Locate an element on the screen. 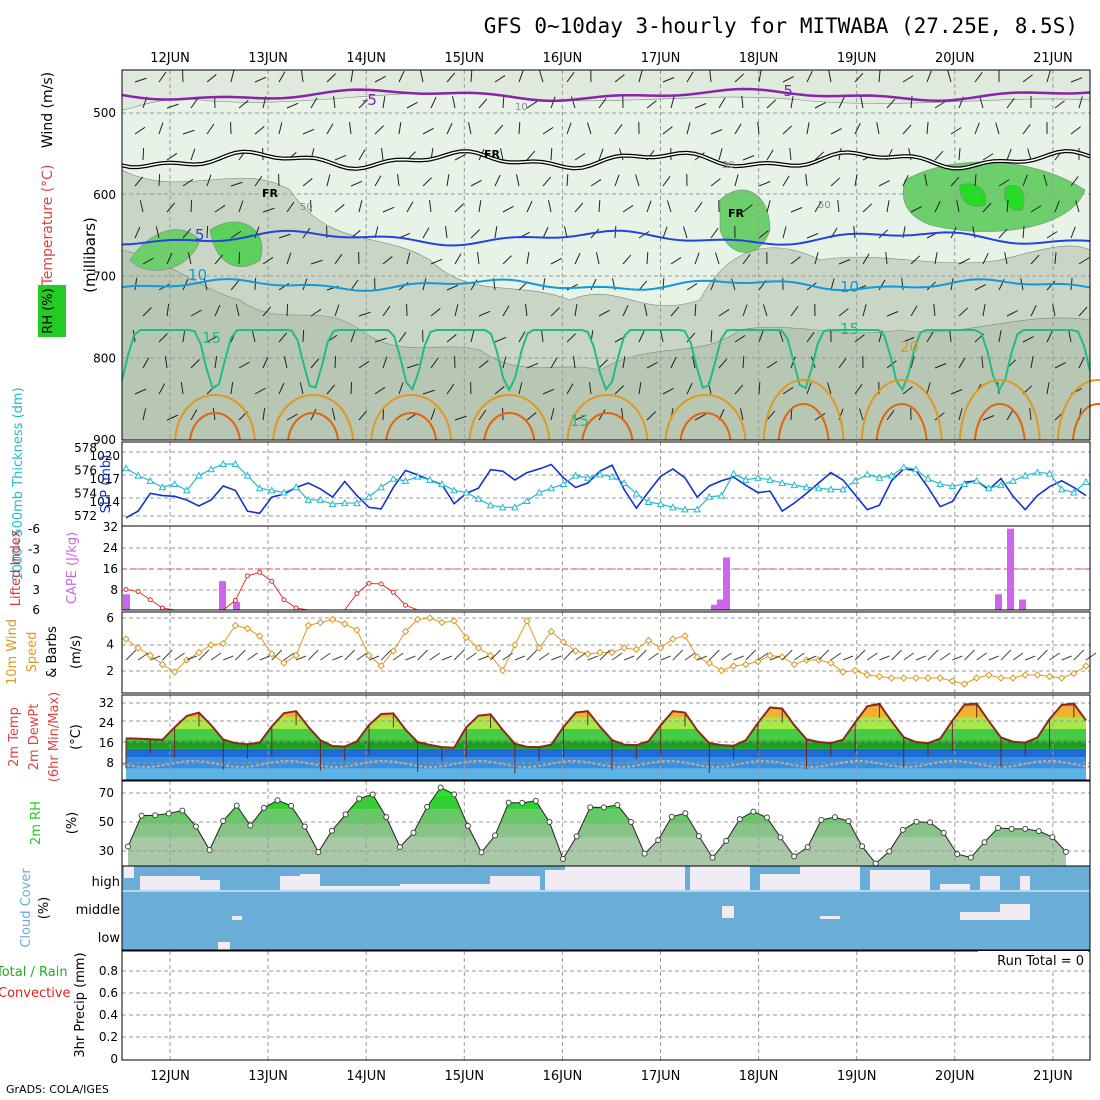 The image size is (1100, 1100). temp-axis-label: 2m Temp is located at coordinates (14, 737).